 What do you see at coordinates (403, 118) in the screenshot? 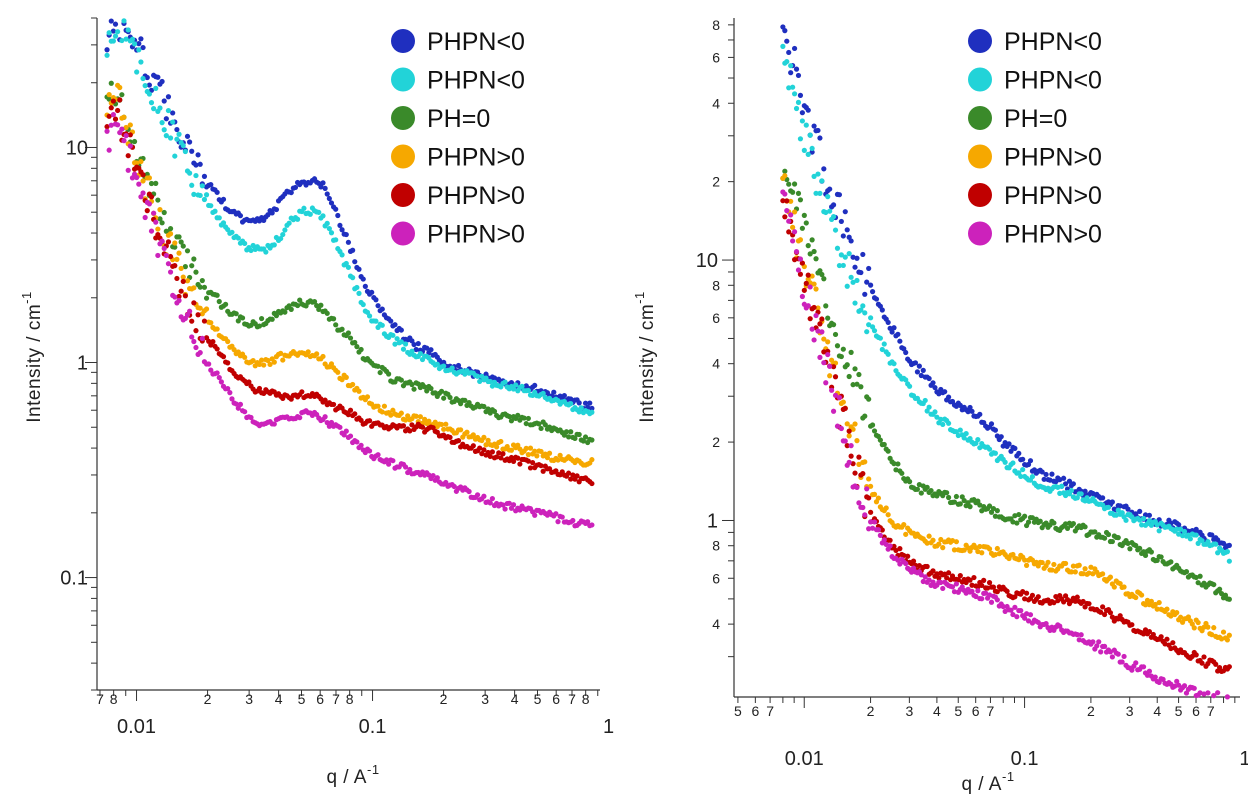
I see `legend-marker` at bounding box center [403, 118].